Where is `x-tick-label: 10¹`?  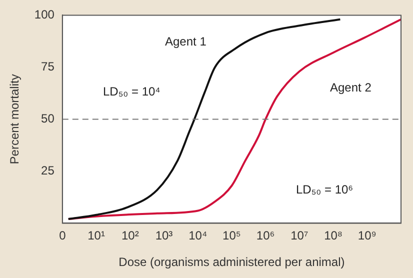
x-tick-label: 10¹ is located at coordinates (96, 235).